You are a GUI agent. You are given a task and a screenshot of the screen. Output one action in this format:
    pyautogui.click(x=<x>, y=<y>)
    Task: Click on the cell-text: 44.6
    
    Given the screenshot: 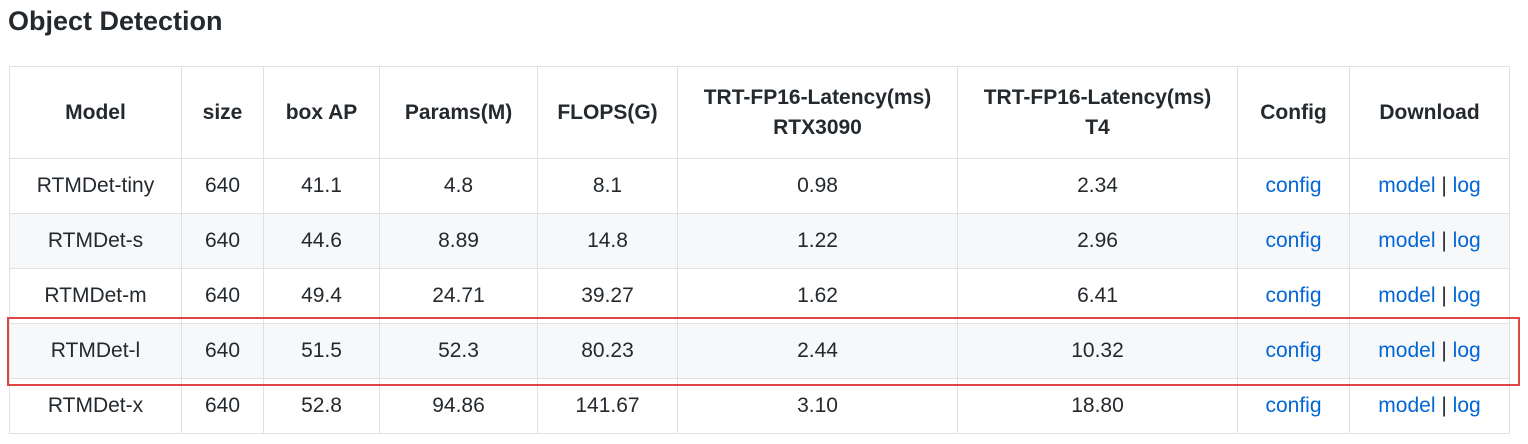 What is the action you would take?
    pyautogui.click(x=321, y=240)
    